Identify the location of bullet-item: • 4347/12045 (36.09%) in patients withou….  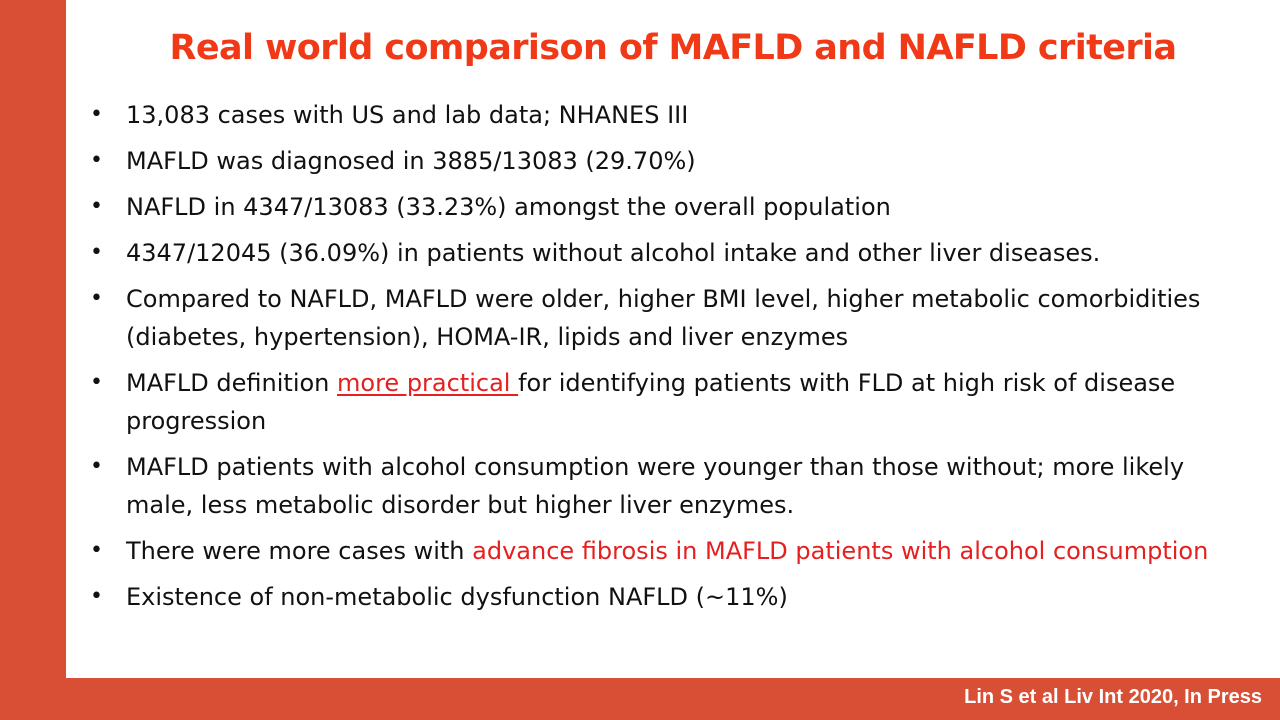
(665, 253).